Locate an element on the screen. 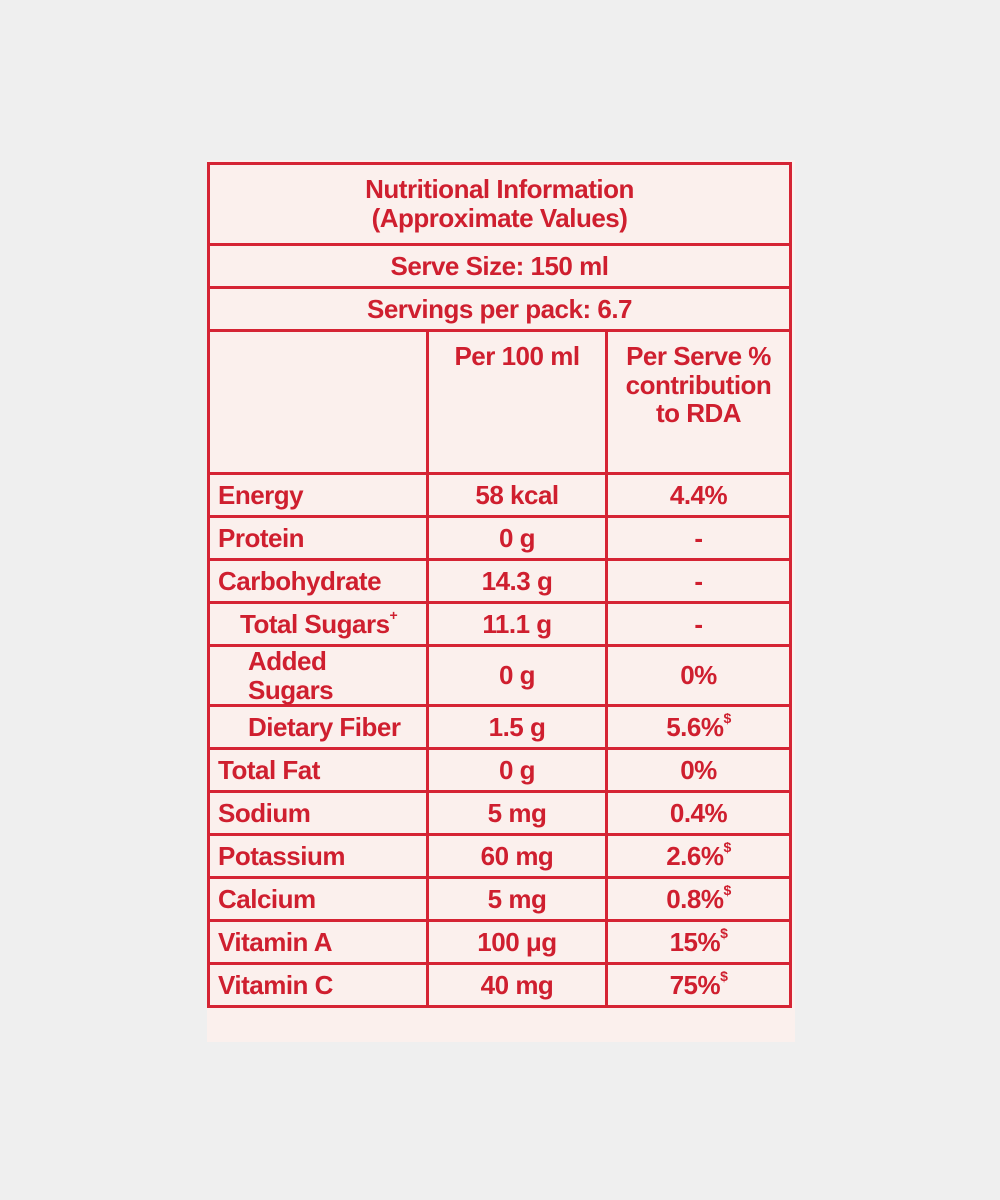  table-row: Total Sugars+ 11.1 g - is located at coordinates (499, 624).